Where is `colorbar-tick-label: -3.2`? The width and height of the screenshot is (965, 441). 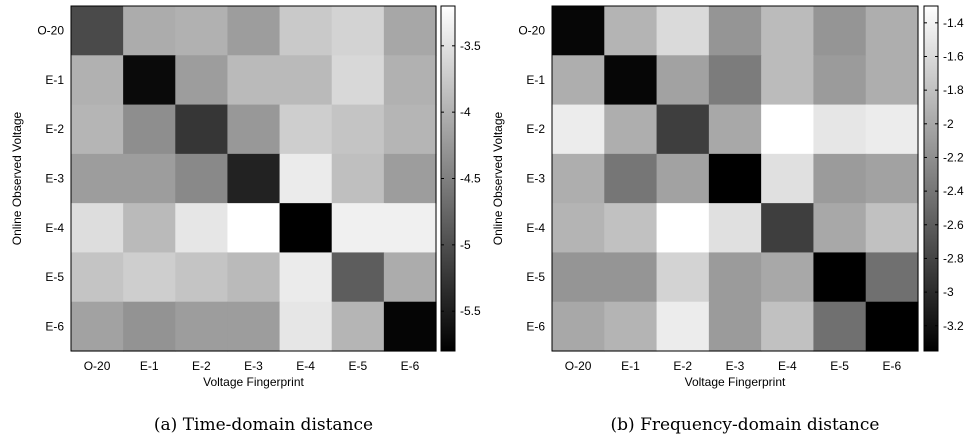
colorbar-tick-label: -3.2 is located at coordinates (953, 326).